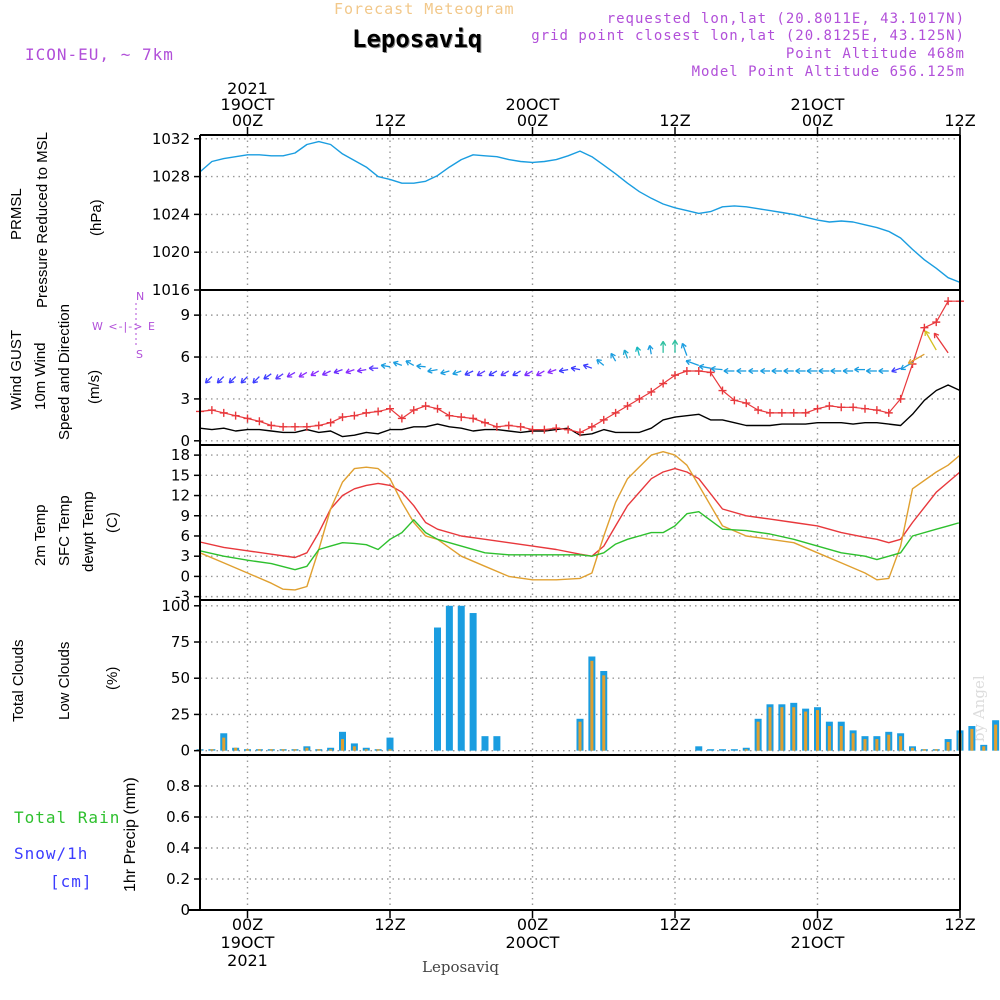 The height and width of the screenshot is (1000, 1000). What do you see at coordinates (828, 72) in the screenshot?
I see `model-point-altitude: Model Point Altitude 656.125m` at bounding box center [828, 72].